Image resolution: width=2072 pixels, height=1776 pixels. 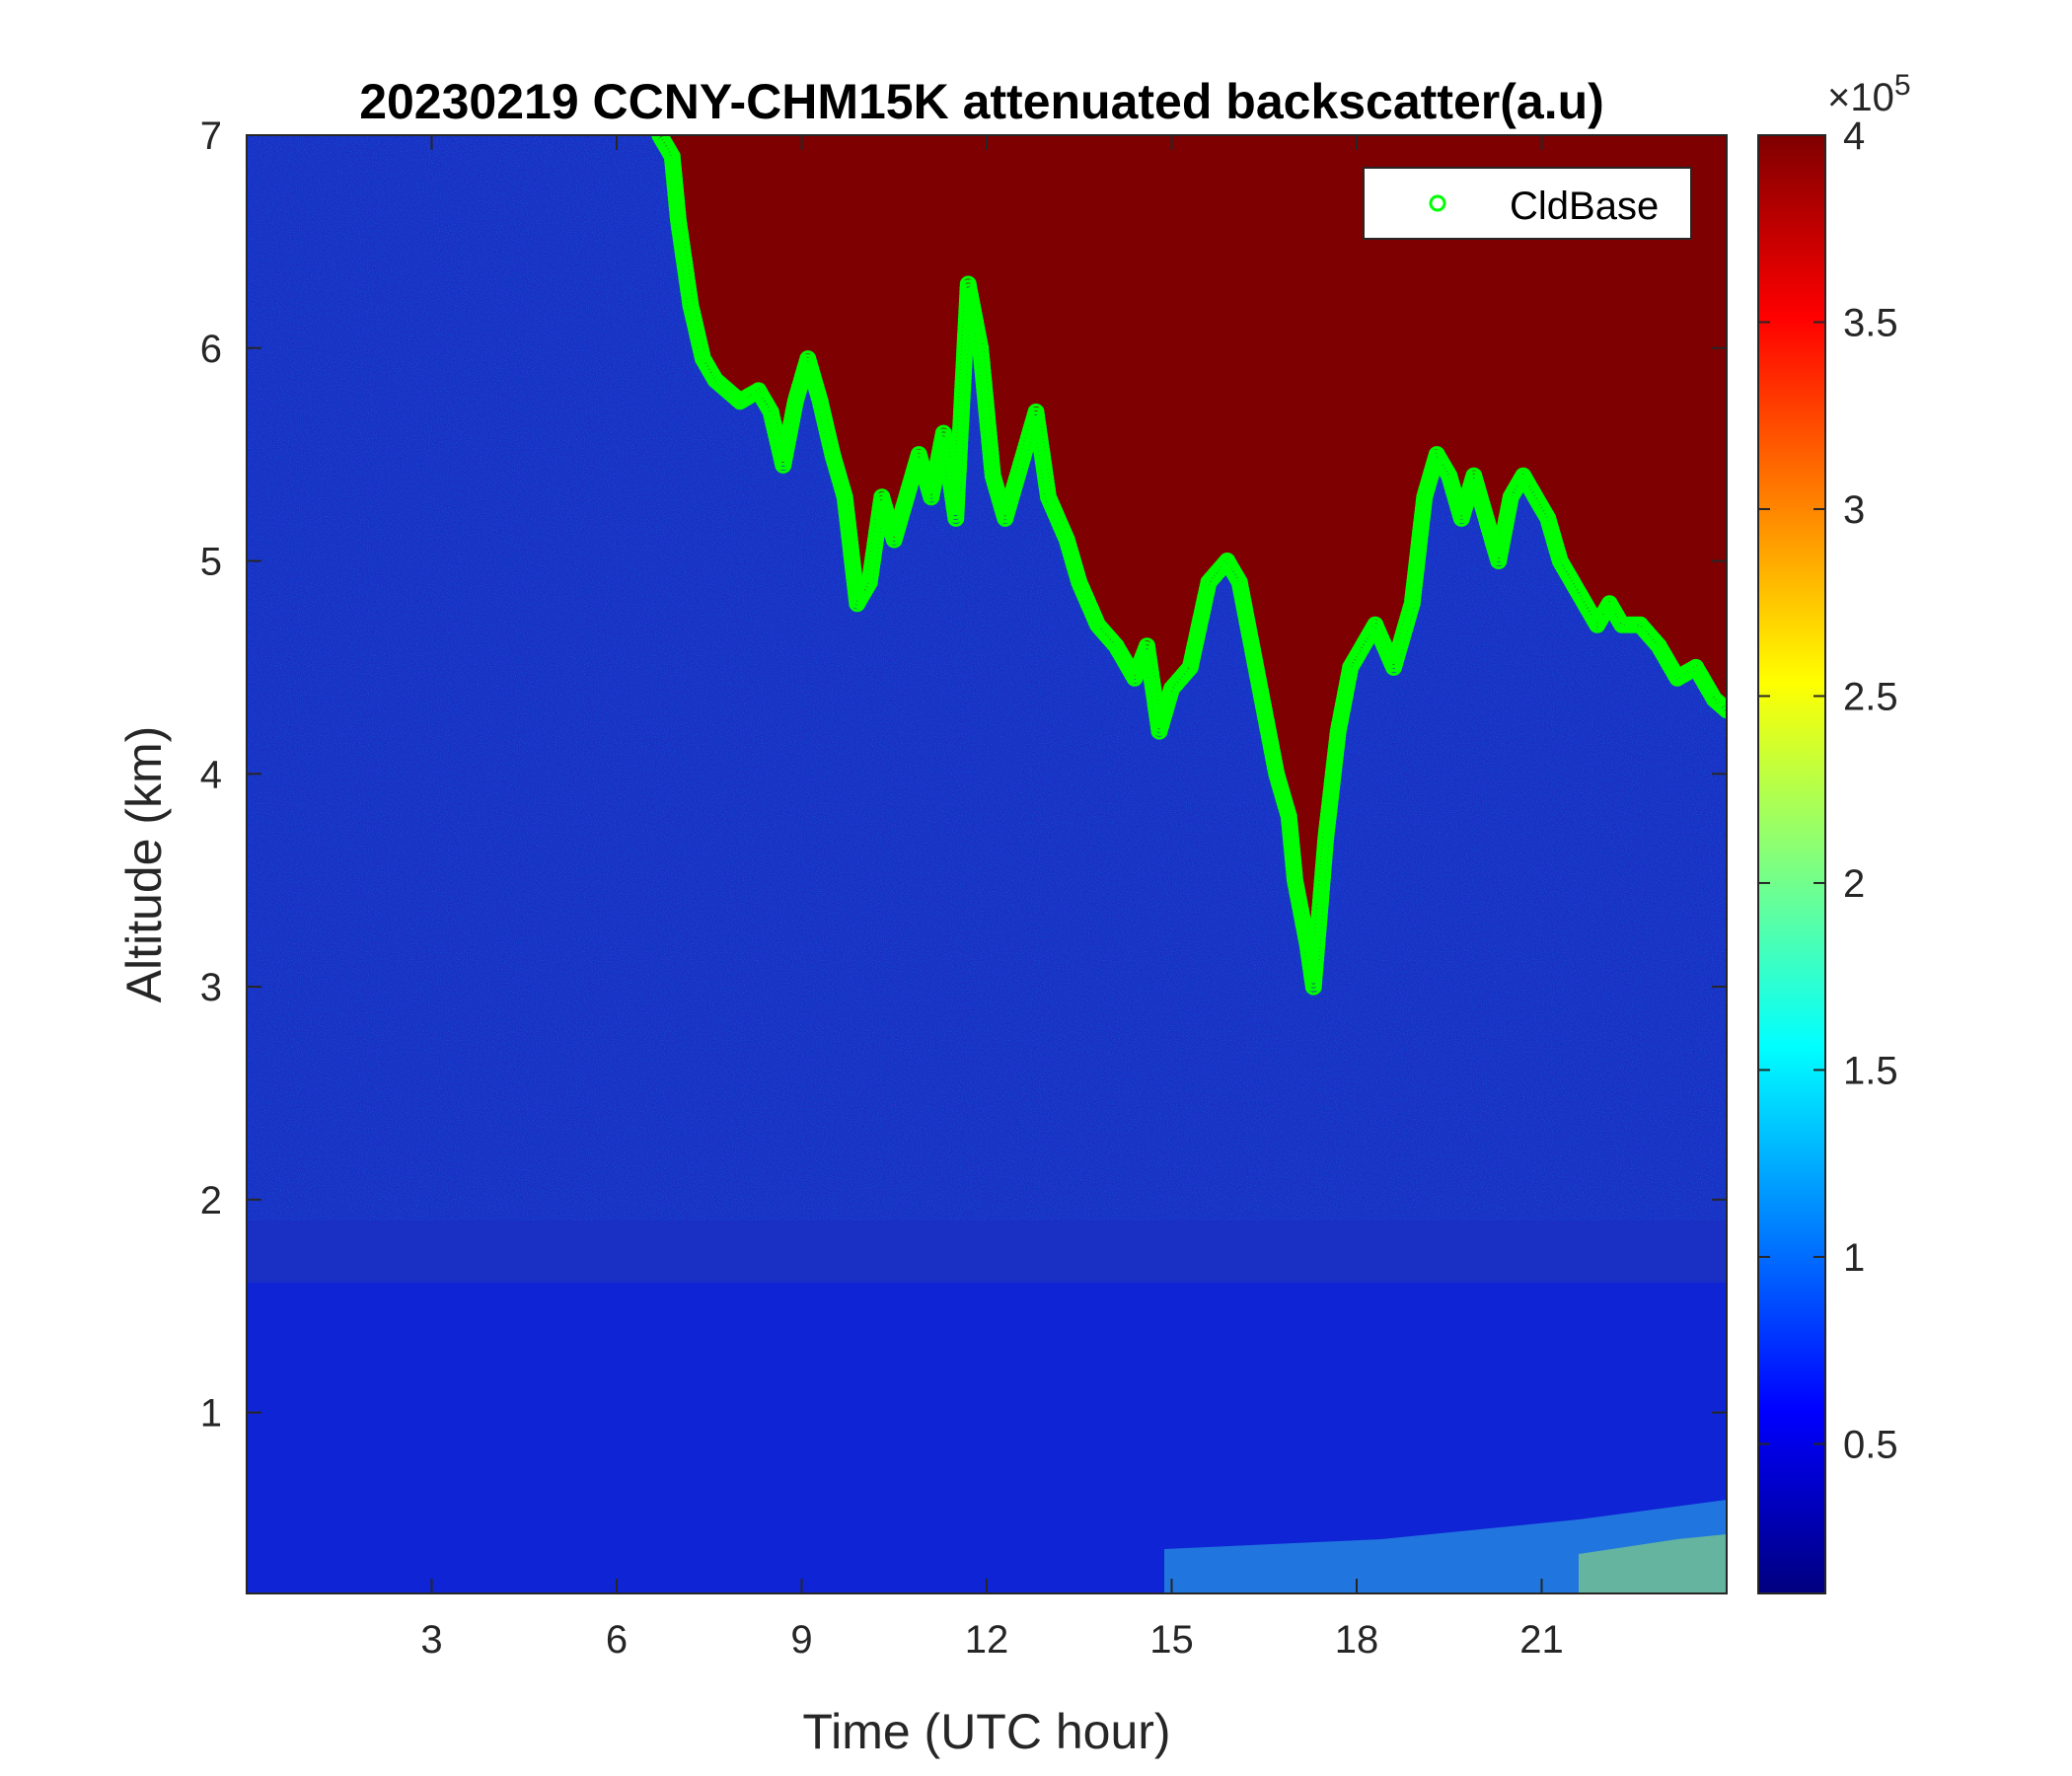 What do you see at coordinates (1828, 790) in the screenshot?
I see `colorbar-ticks: 0.5 1 1.5 2 2.5 3 3.5 4` at bounding box center [1828, 790].